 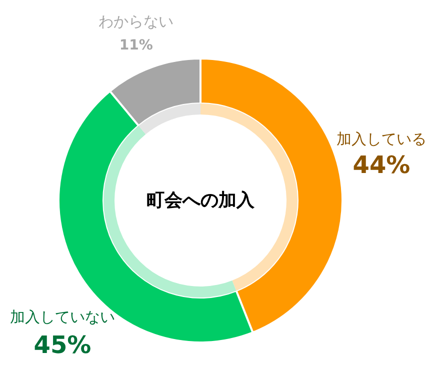 I want to click on slice-label: わからない, so click(x=136, y=21).